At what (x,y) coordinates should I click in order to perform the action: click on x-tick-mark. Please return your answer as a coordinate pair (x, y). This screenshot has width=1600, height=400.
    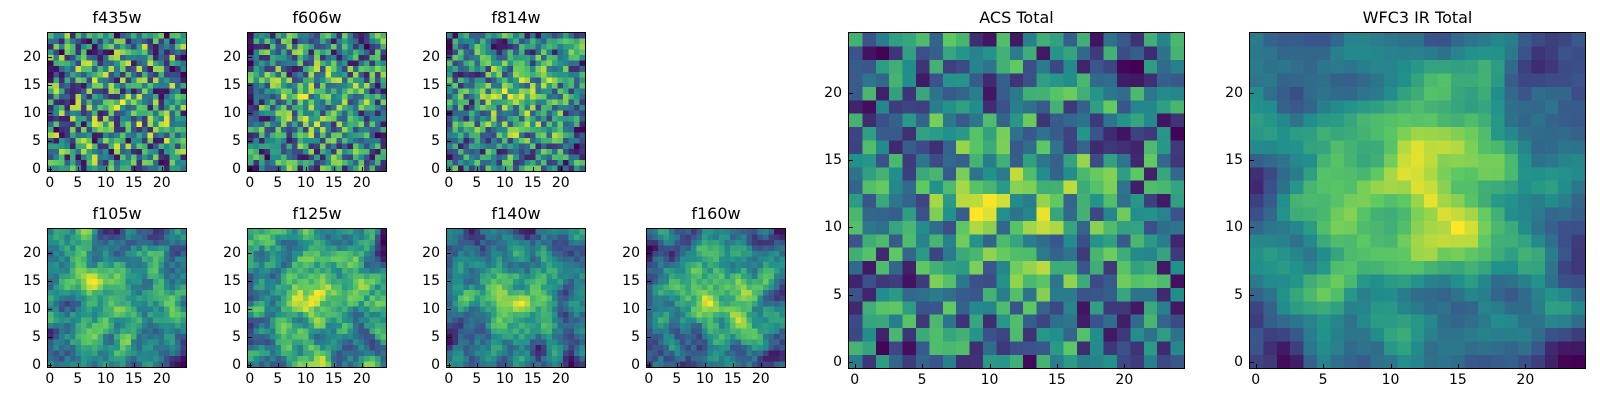
    Looking at the image, I should click on (334, 169).